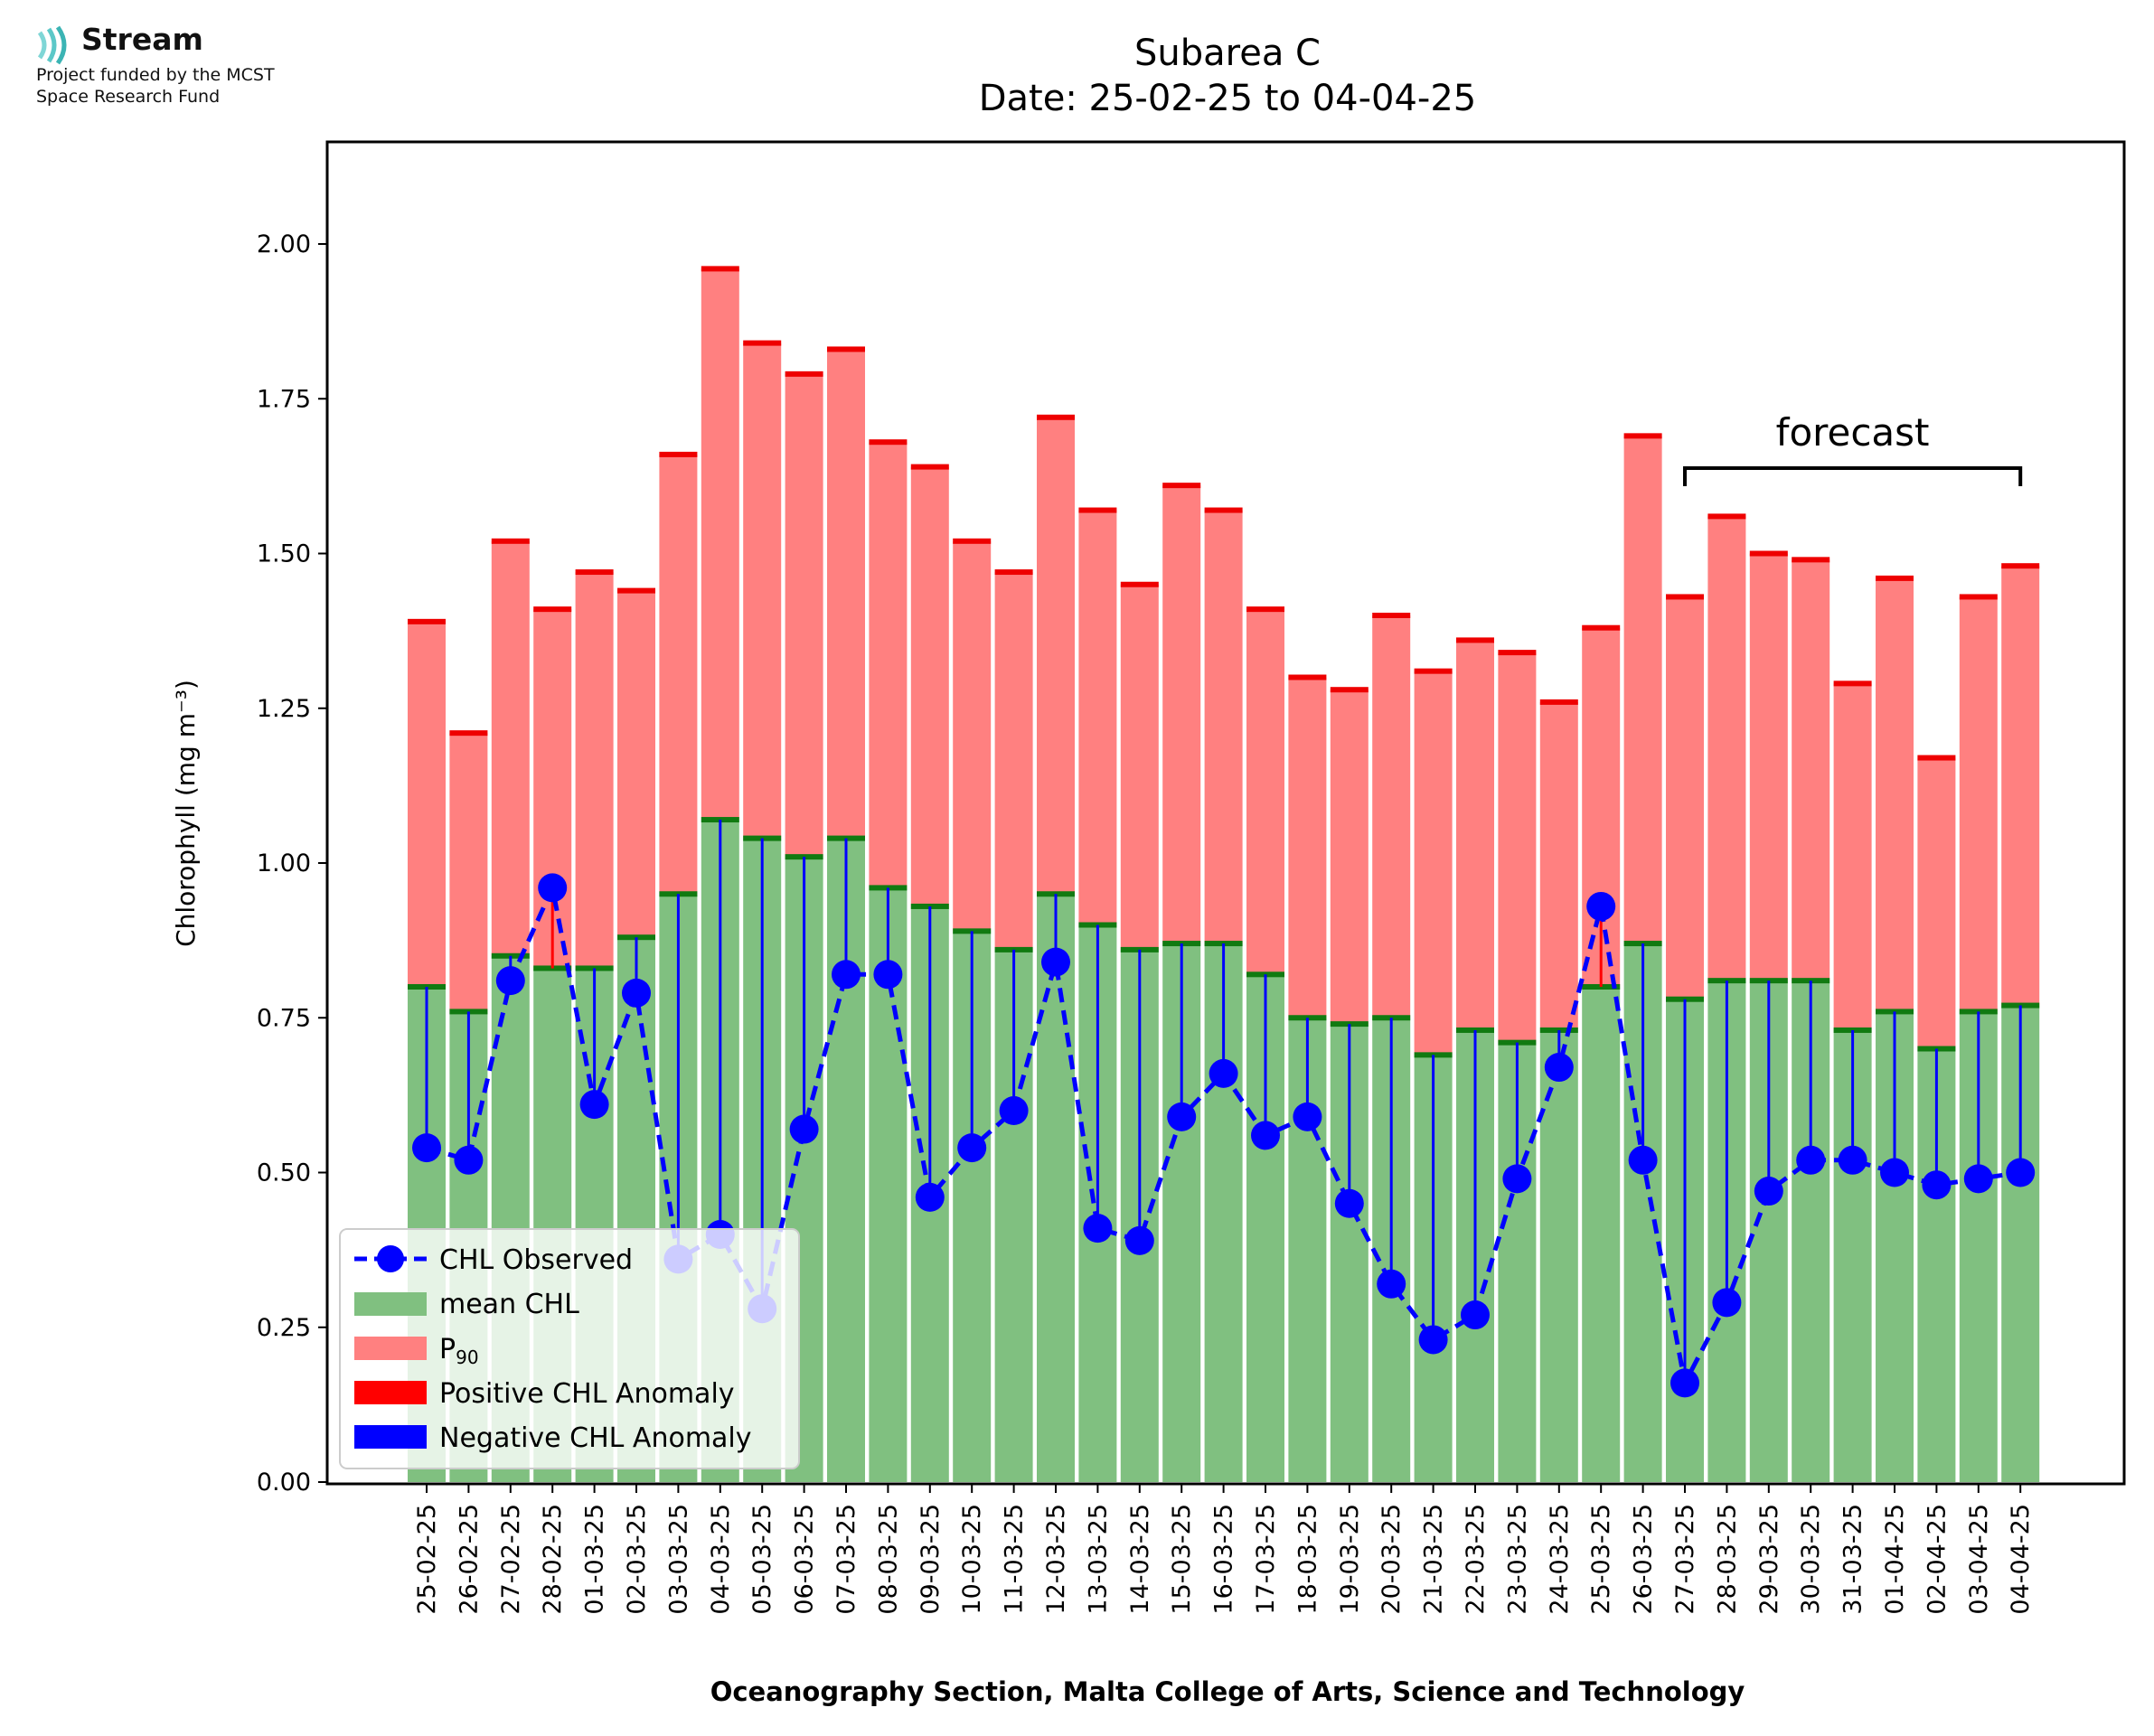 This screenshot has width=2154, height=1736. What do you see at coordinates (186, 813) in the screenshot?
I see `y-axis-label: Chlorophyll (mg m⁻³)` at bounding box center [186, 813].